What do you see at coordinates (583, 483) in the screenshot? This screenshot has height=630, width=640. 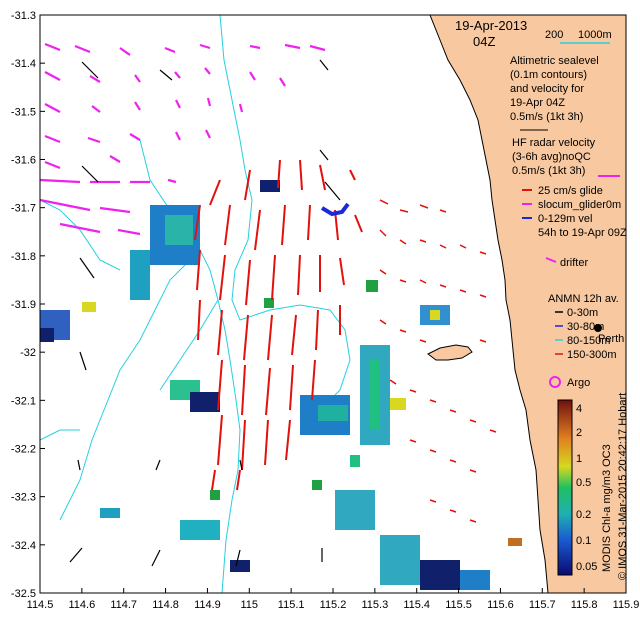 I see `colorbar-tick-05: 0.5` at bounding box center [583, 483].